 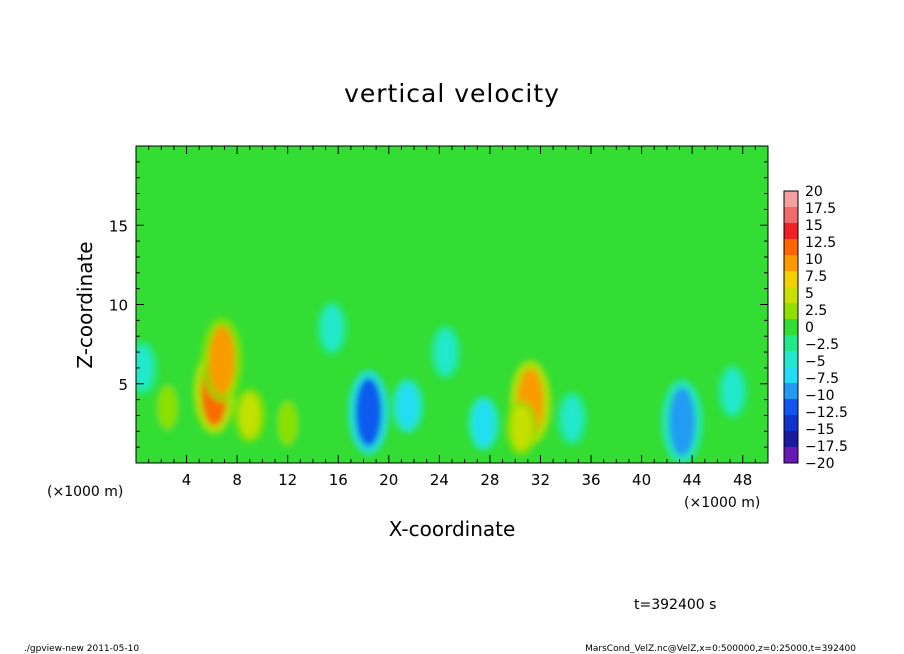 What do you see at coordinates (820, 209) in the screenshot?
I see `colorbar-label: 17.5` at bounding box center [820, 209].